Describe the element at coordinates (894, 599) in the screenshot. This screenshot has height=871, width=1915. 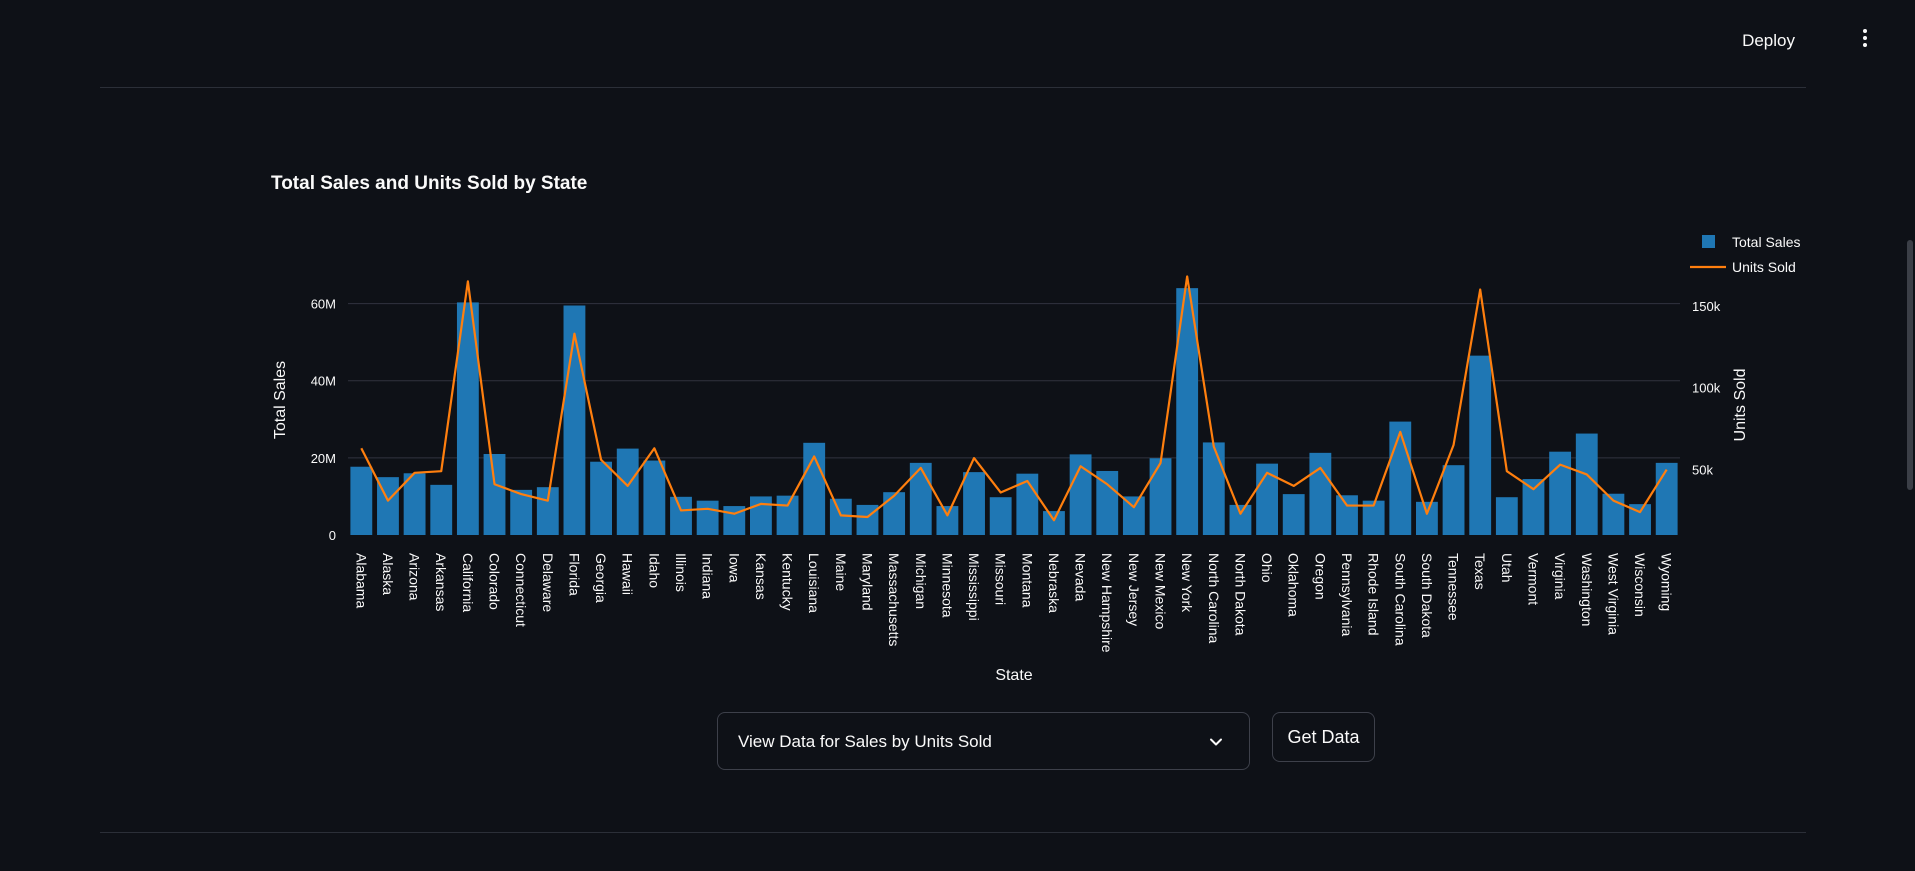
I see `x-tick-label: Massachusetts` at that location.